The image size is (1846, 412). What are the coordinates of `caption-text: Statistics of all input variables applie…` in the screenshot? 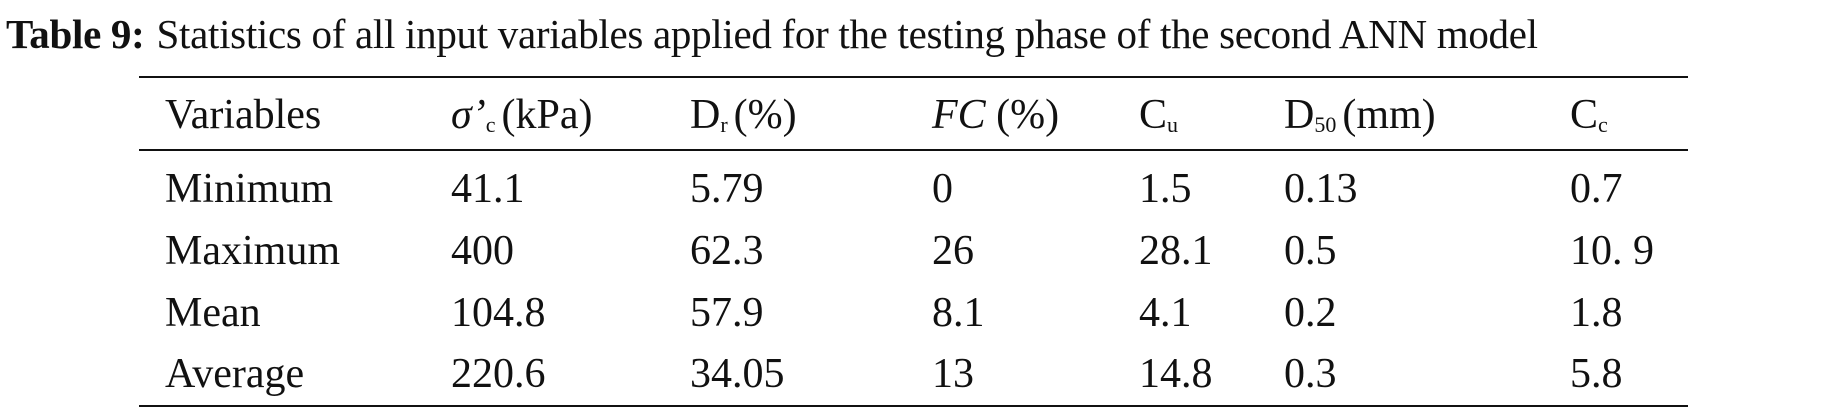 It's located at (847, 34).